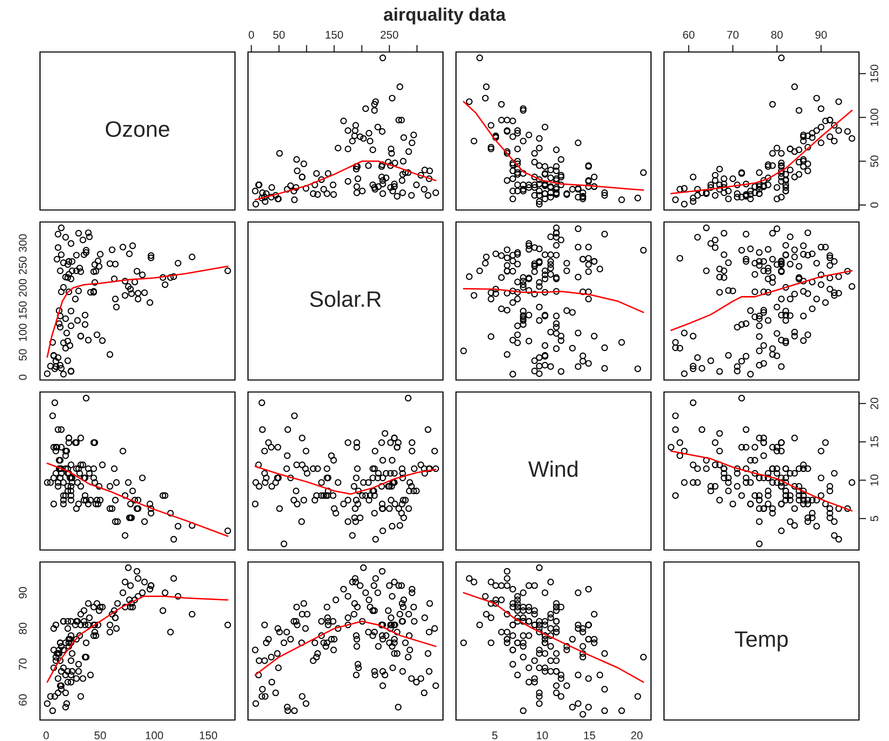 This screenshot has height=741, width=889. Describe the element at coordinates (542, 735) in the screenshot. I see `x-tick-label: 10` at that location.